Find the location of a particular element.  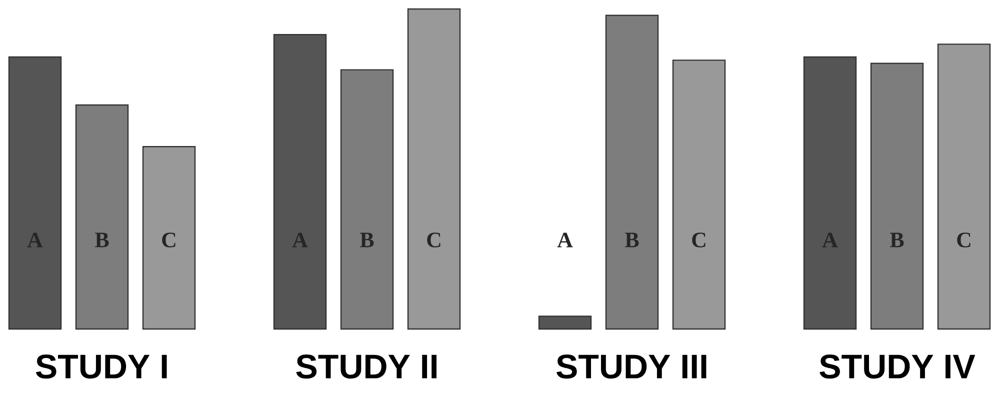

x-tick-label: STUDY I is located at coordinates (101, 366).